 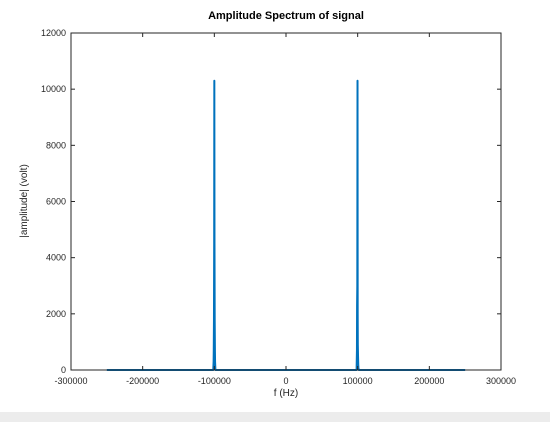 I want to click on x-tick-label: -200000, so click(x=142, y=381).